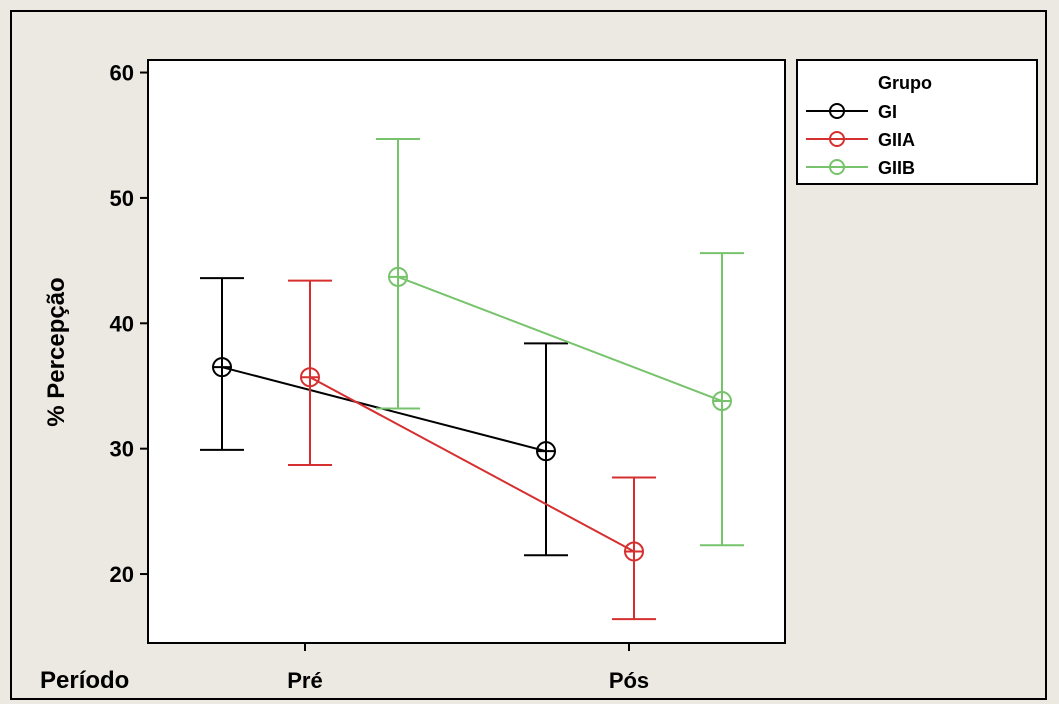  I want to click on legend-items: GI GIIA GIIB, so click(860, 140).